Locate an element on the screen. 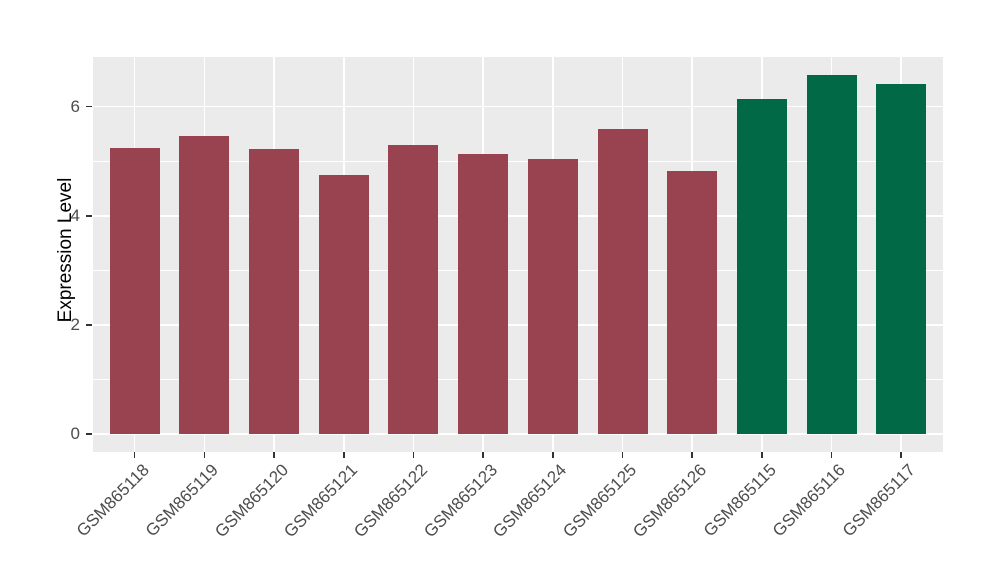 The height and width of the screenshot is (580, 1000). x-tick-label: GSM865116 is located at coordinates (809, 500).